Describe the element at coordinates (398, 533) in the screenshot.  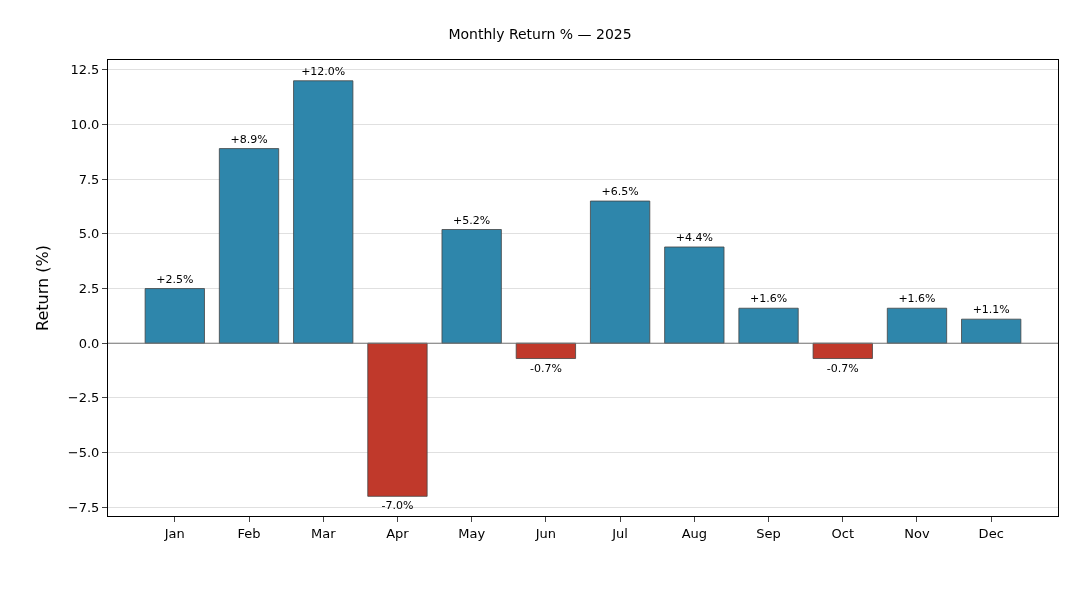
I see `x-tick-label: Apr` at that location.